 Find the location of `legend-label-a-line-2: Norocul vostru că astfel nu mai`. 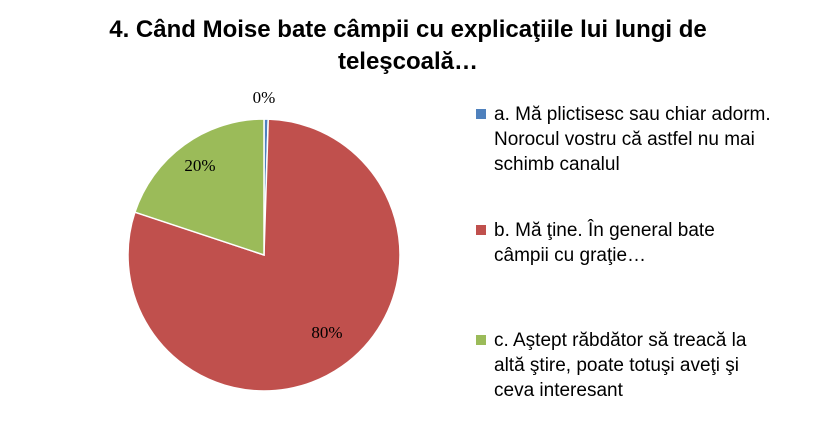

legend-label-a-line-2: Norocul vostru că astfel nu mai is located at coordinates (624, 139).